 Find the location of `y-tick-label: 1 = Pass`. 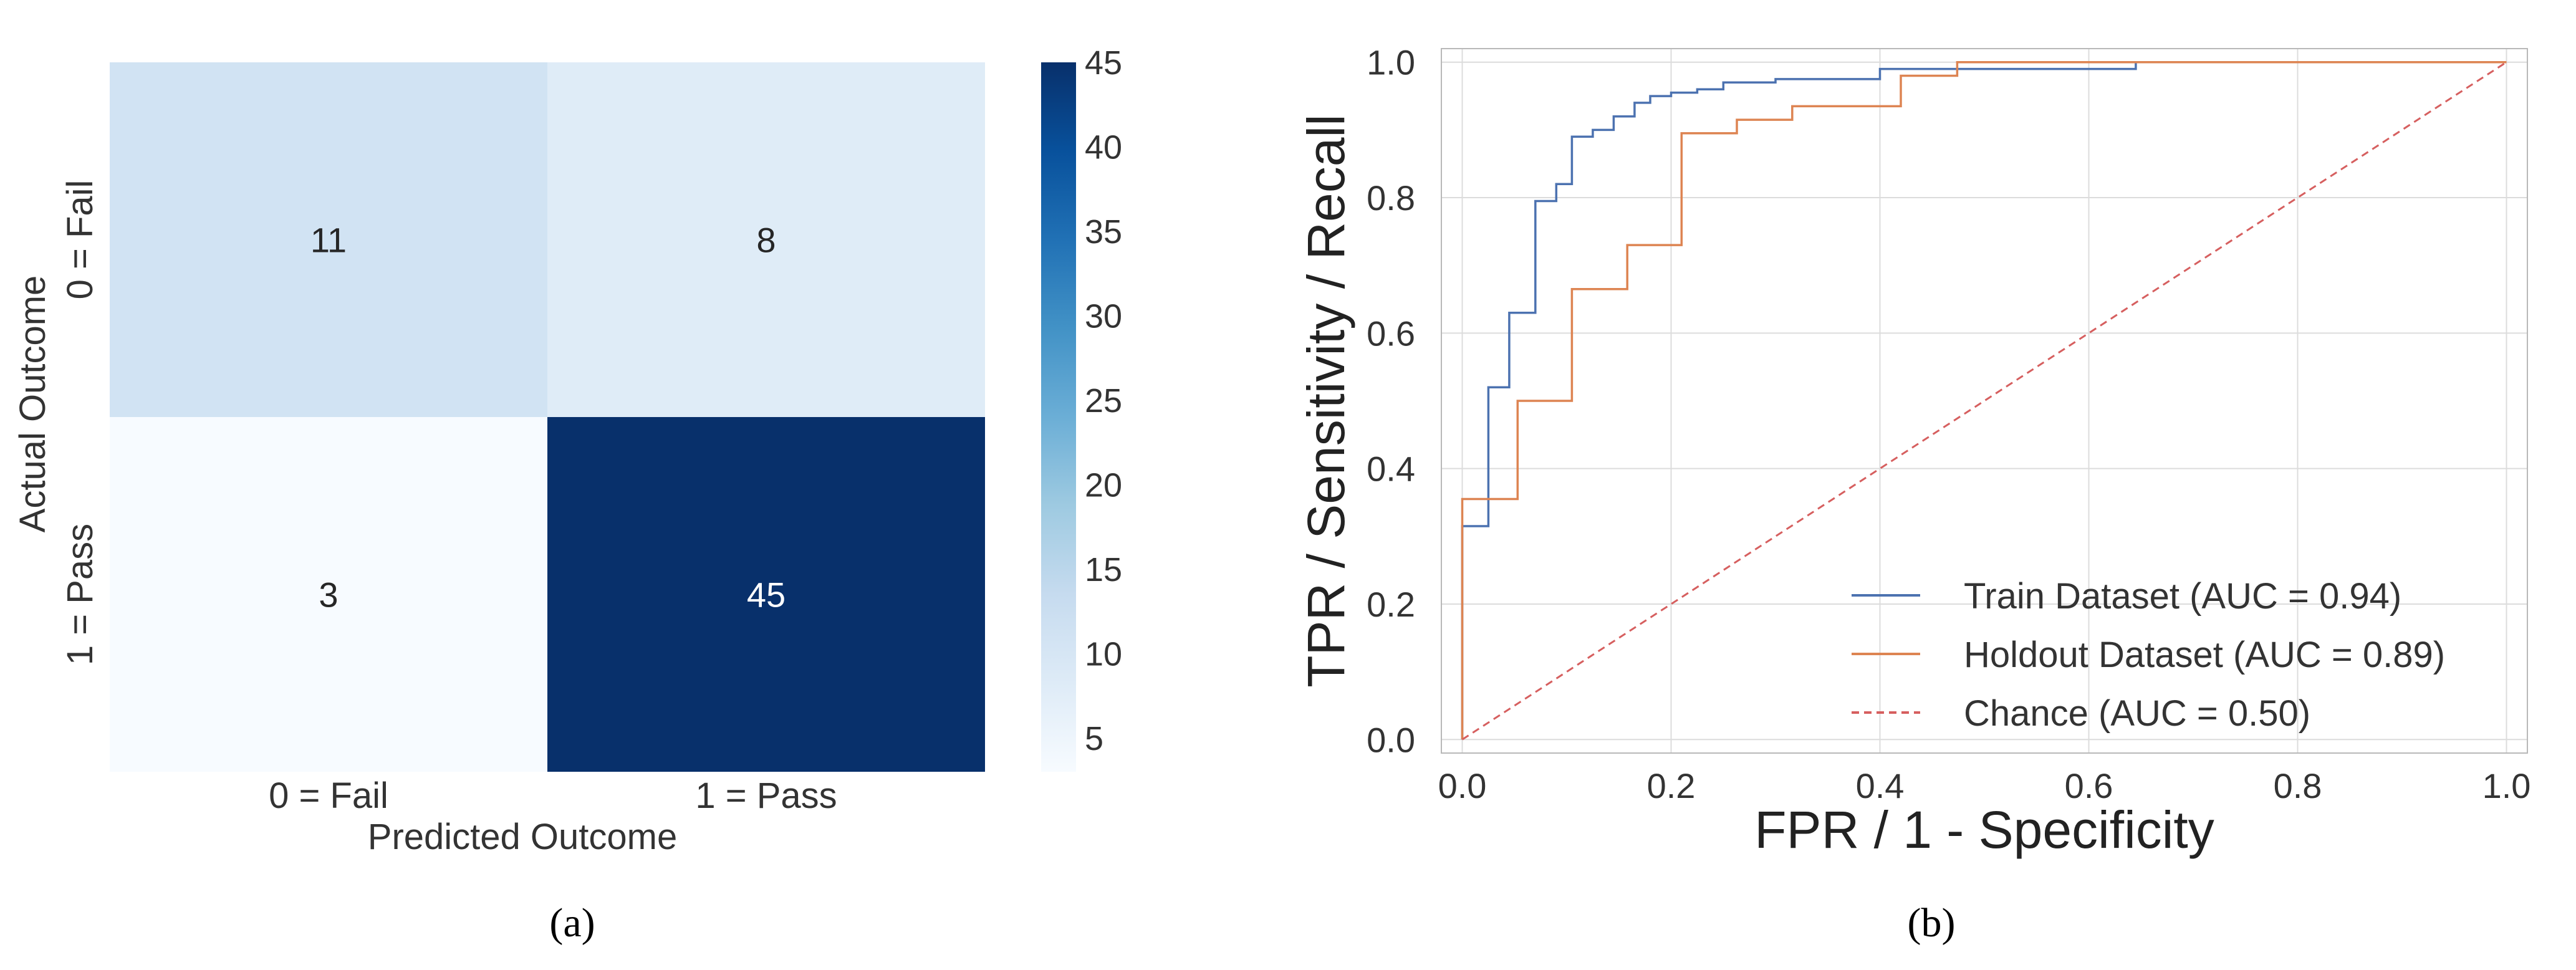

y-tick-label: 1 = Pass is located at coordinates (80, 594).